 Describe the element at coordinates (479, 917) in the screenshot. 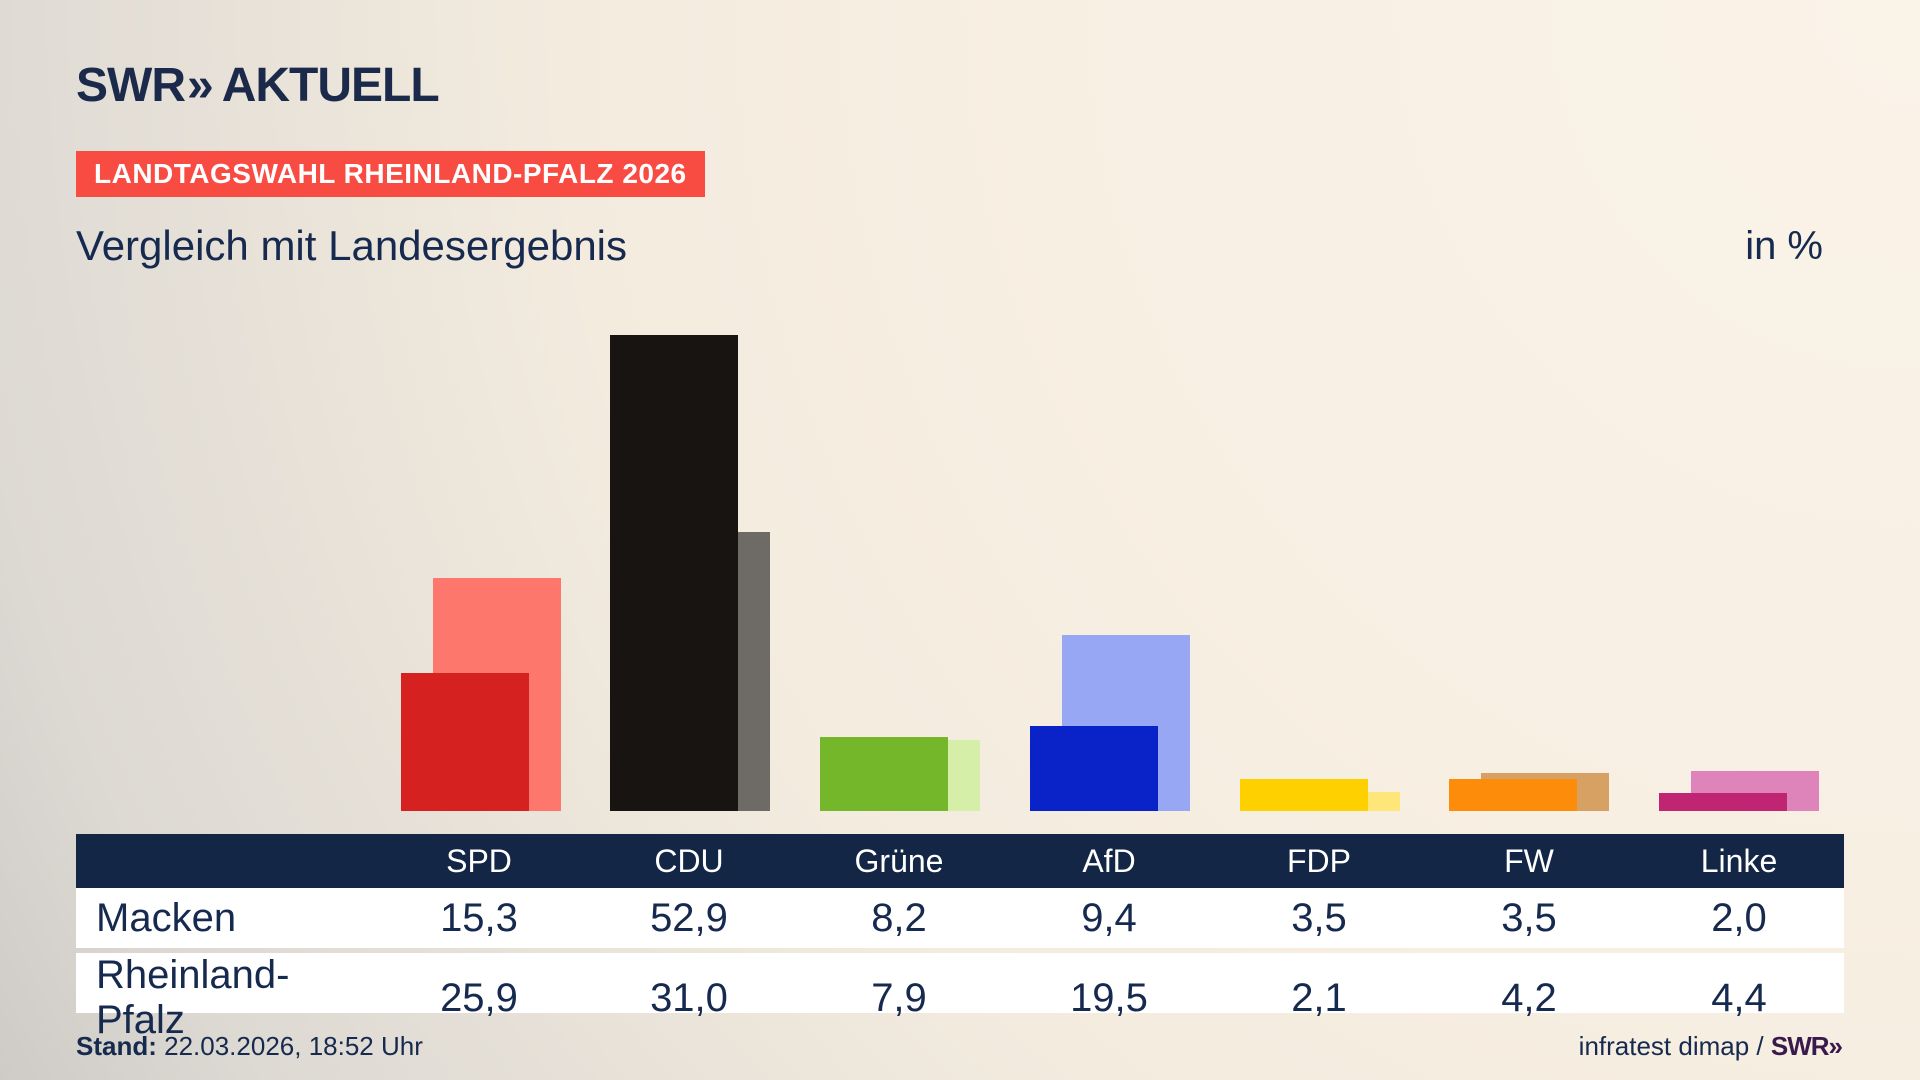

I see `value-macken-spd: 15,3` at that location.